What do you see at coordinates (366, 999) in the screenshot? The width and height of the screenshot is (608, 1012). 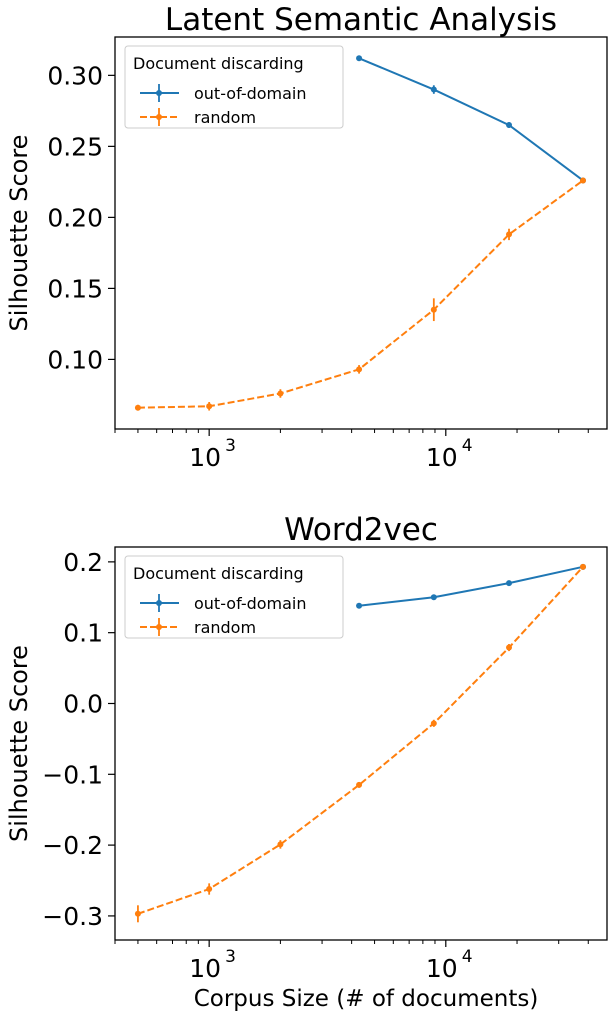 I see `x-axis-label: Corpus Size (# of documents)` at bounding box center [366, 999].